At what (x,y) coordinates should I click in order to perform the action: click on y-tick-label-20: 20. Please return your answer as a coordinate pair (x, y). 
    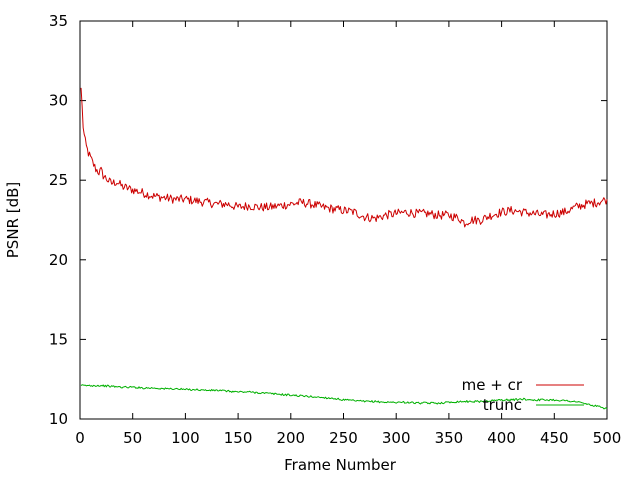
    Looking at the image, I should click on (58, 260).